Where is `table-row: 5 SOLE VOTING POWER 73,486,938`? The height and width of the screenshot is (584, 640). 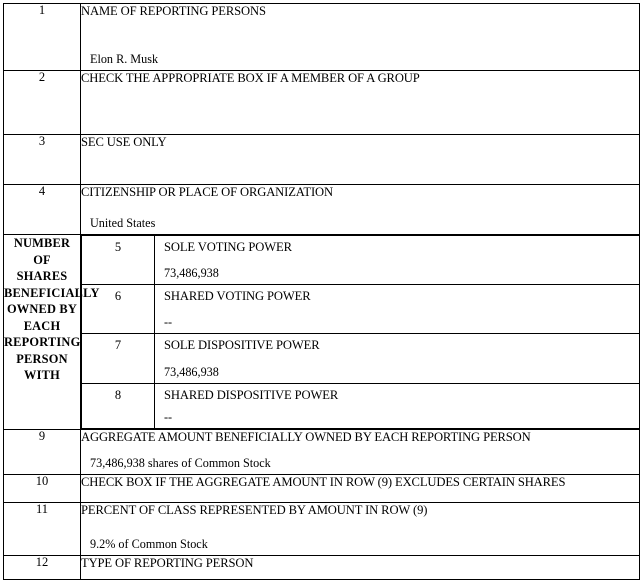 table-row: 5 SOLE VOTING POWER 73,486,938 is located at coordinates (360, 260).